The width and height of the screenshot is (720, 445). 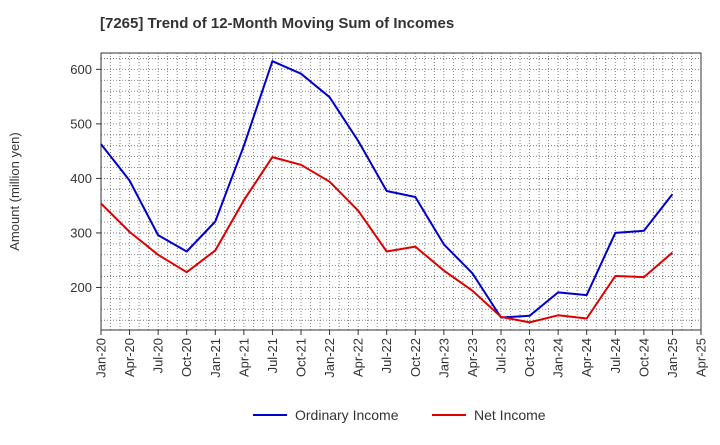 What do you see at coordinates (14, 191) in the screenshot?
I see `y-axis-label: Amount (million yen)` at bounding box center [14, 191].